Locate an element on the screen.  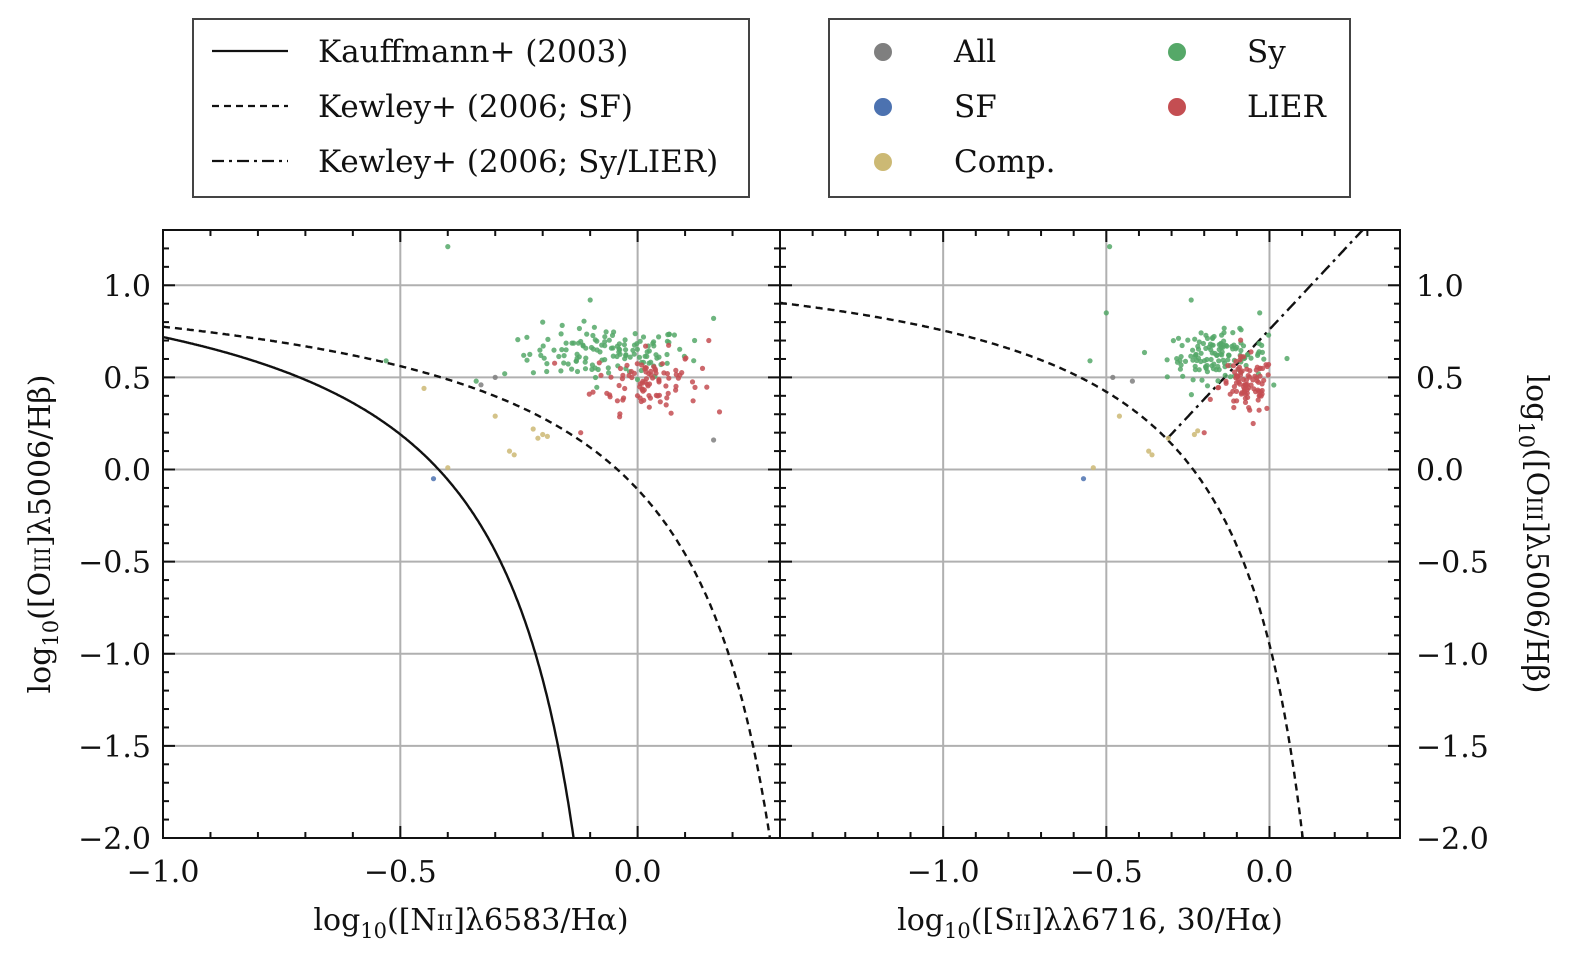
legend-class-label: Sy is located at coordinates (1266, 52).